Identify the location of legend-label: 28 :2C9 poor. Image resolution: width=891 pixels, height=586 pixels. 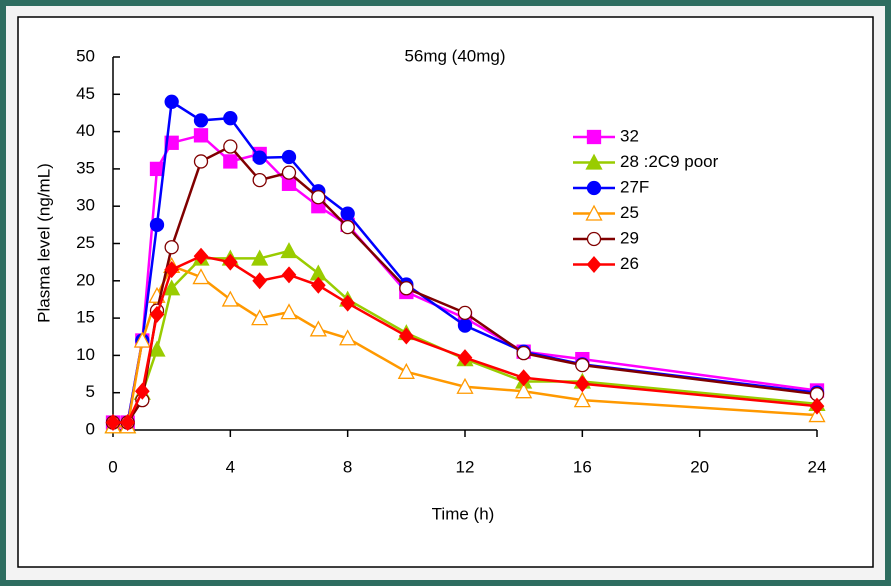
(669, 161).